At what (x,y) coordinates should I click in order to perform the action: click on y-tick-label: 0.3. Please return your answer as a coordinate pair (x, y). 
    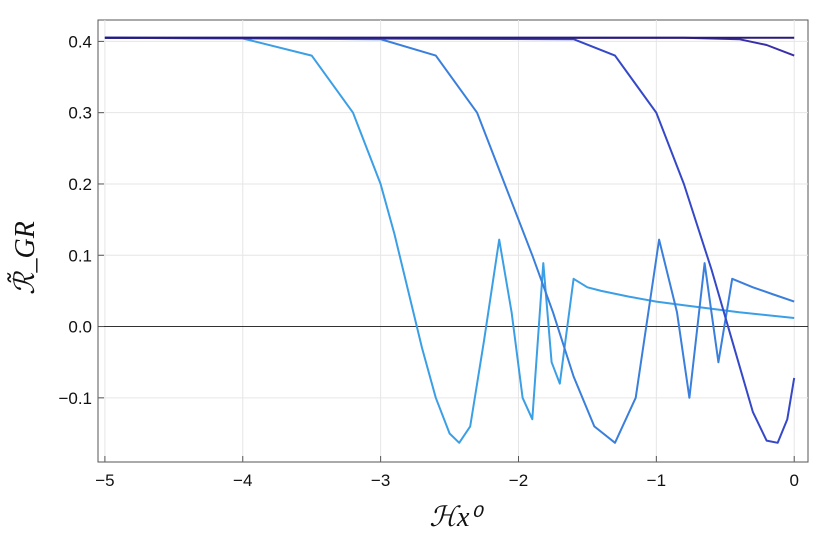
    Looking at the image, I should click on (80, 113).